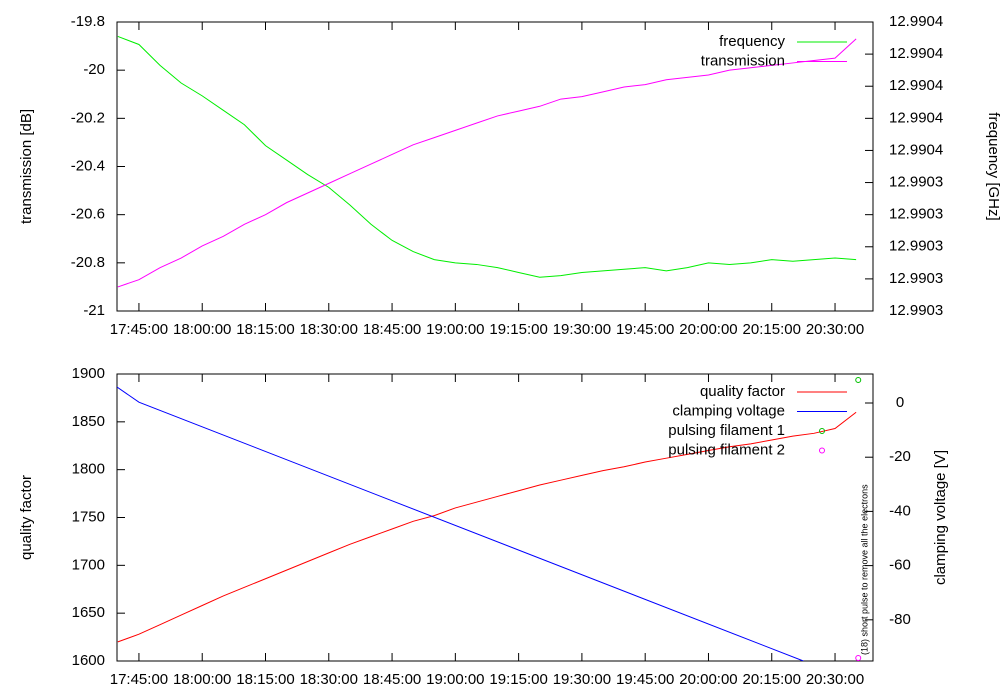 The width and height of the screenshot is (1000, 700). What do you see at coordinates (88, 564) in the screenshot?
I see `y-tick-label: 1700` at bounding box center [88, 564].